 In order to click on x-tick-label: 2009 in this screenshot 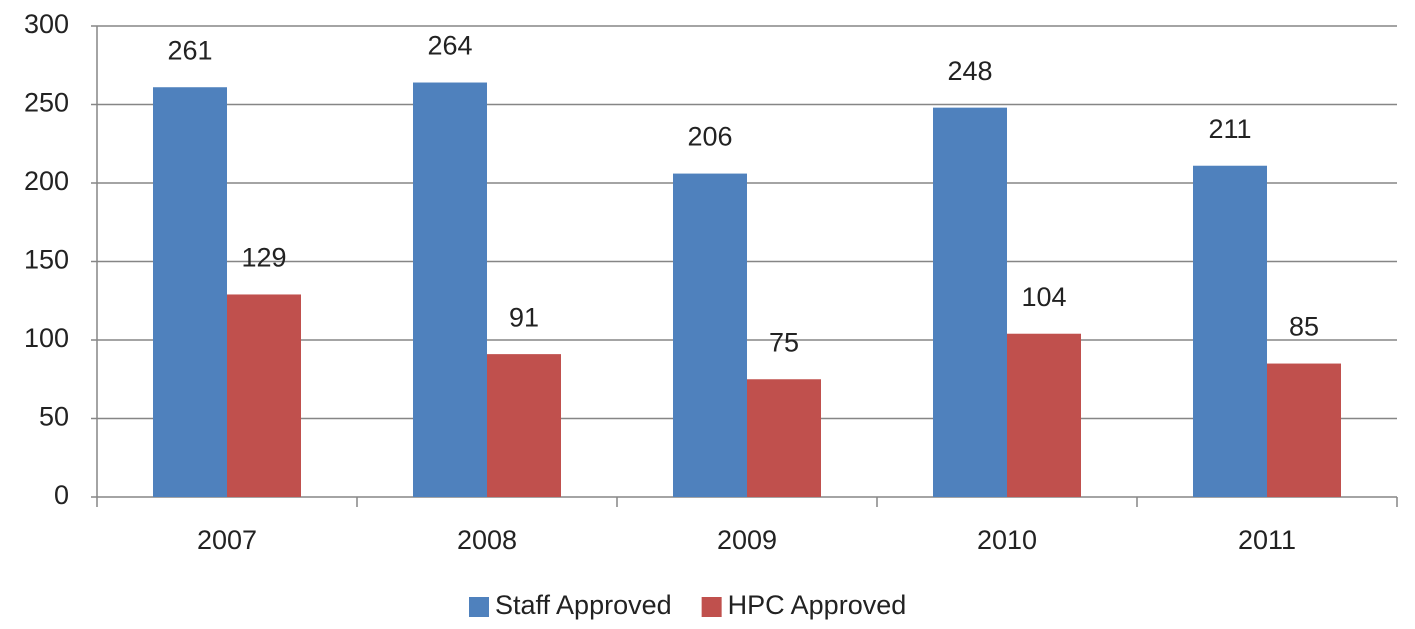, I will do `click(747, 540)`.